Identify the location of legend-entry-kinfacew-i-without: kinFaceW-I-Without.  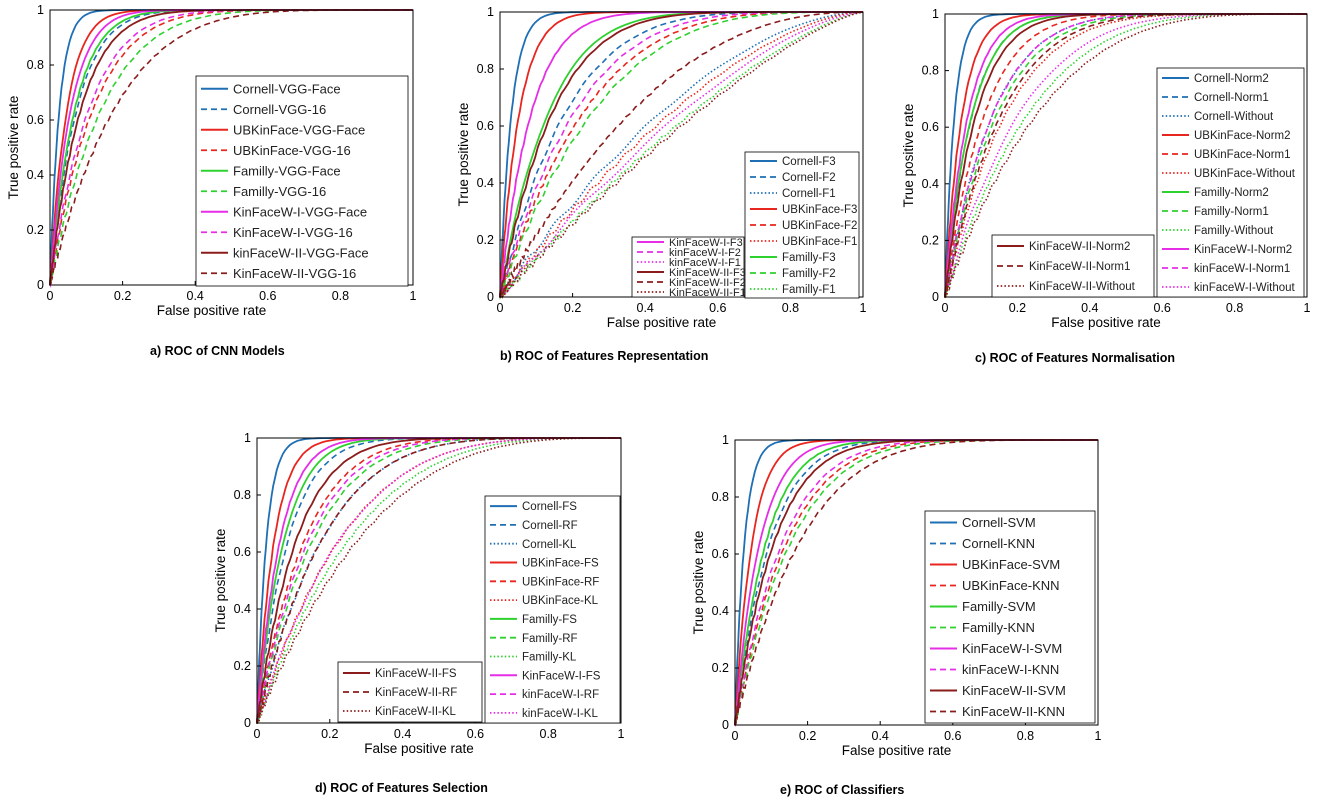
(1245, 288).